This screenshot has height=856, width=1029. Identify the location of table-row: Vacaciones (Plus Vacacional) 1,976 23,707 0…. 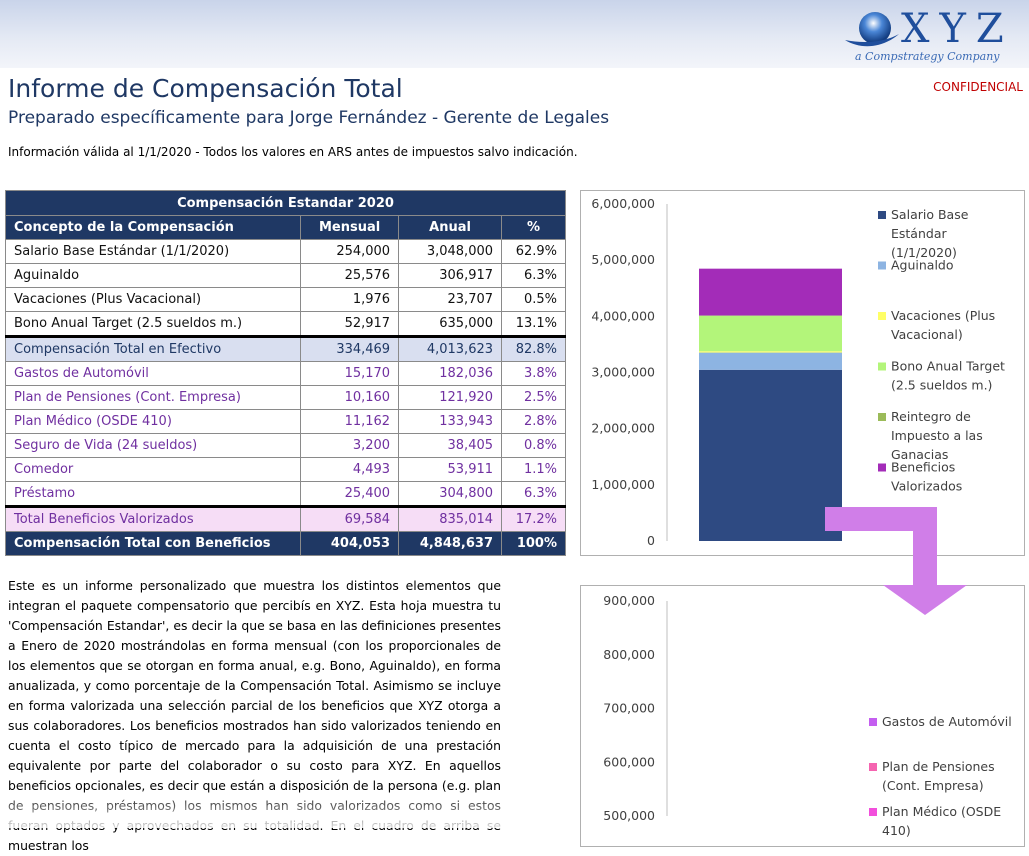
(285, 299).